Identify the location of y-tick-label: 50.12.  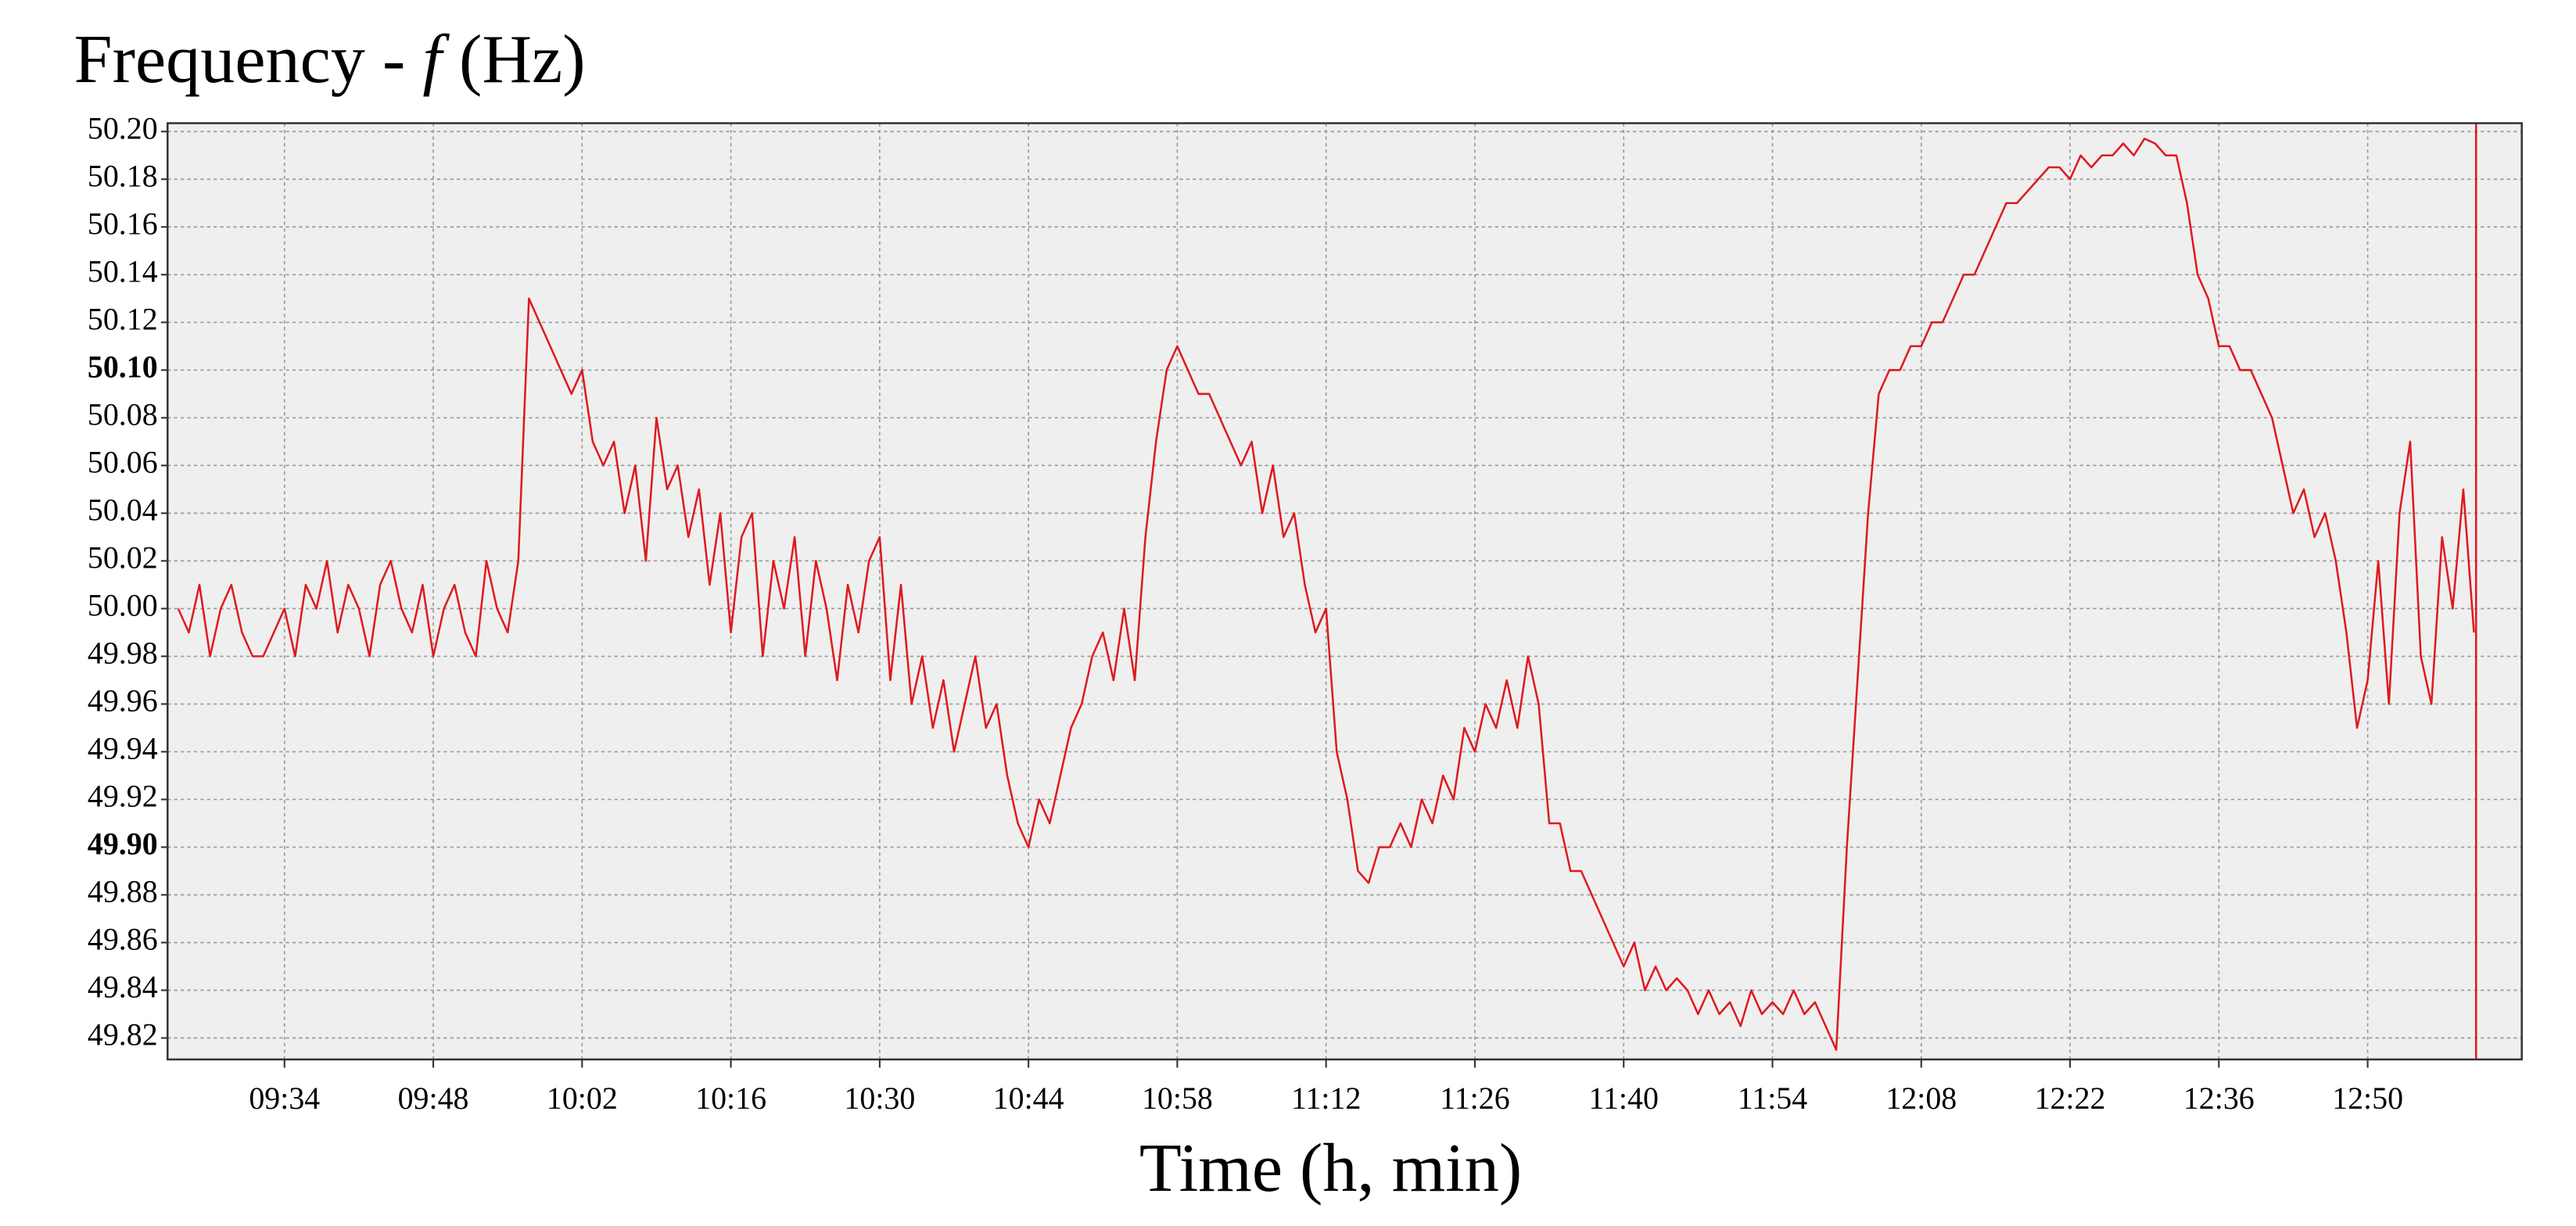
(123, 318).